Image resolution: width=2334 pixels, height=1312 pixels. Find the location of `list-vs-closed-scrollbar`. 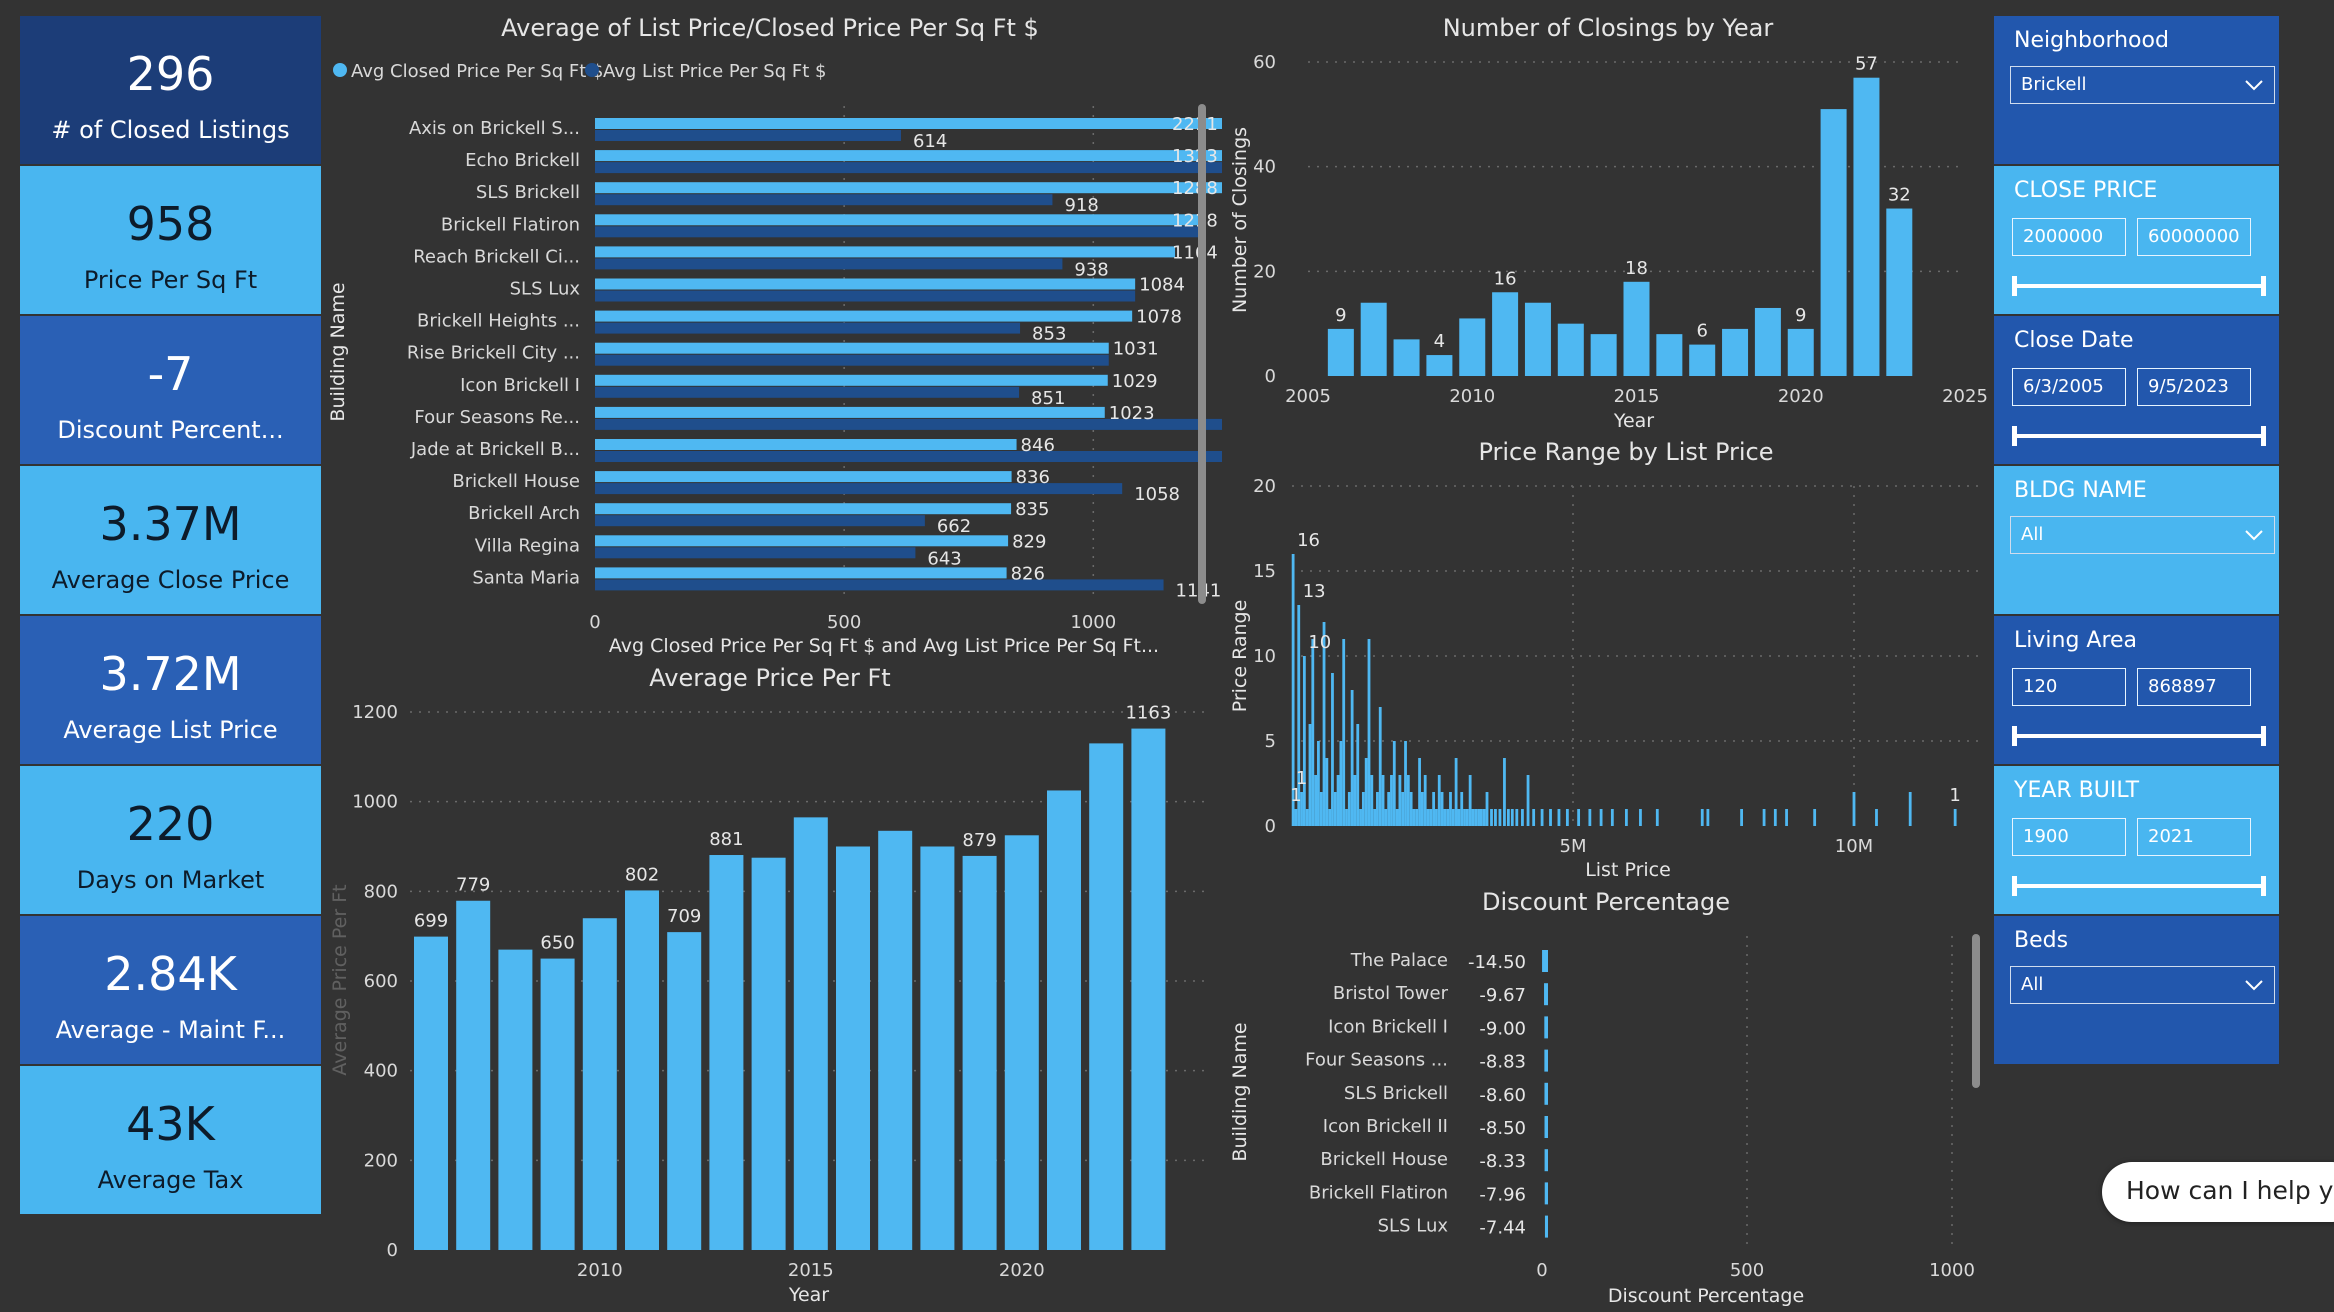

list-vs-closed-scrollbar is located at coordinates (1202, 354).